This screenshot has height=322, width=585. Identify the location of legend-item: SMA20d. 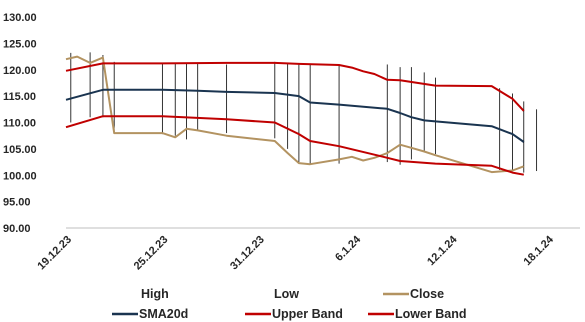
(150, 314).